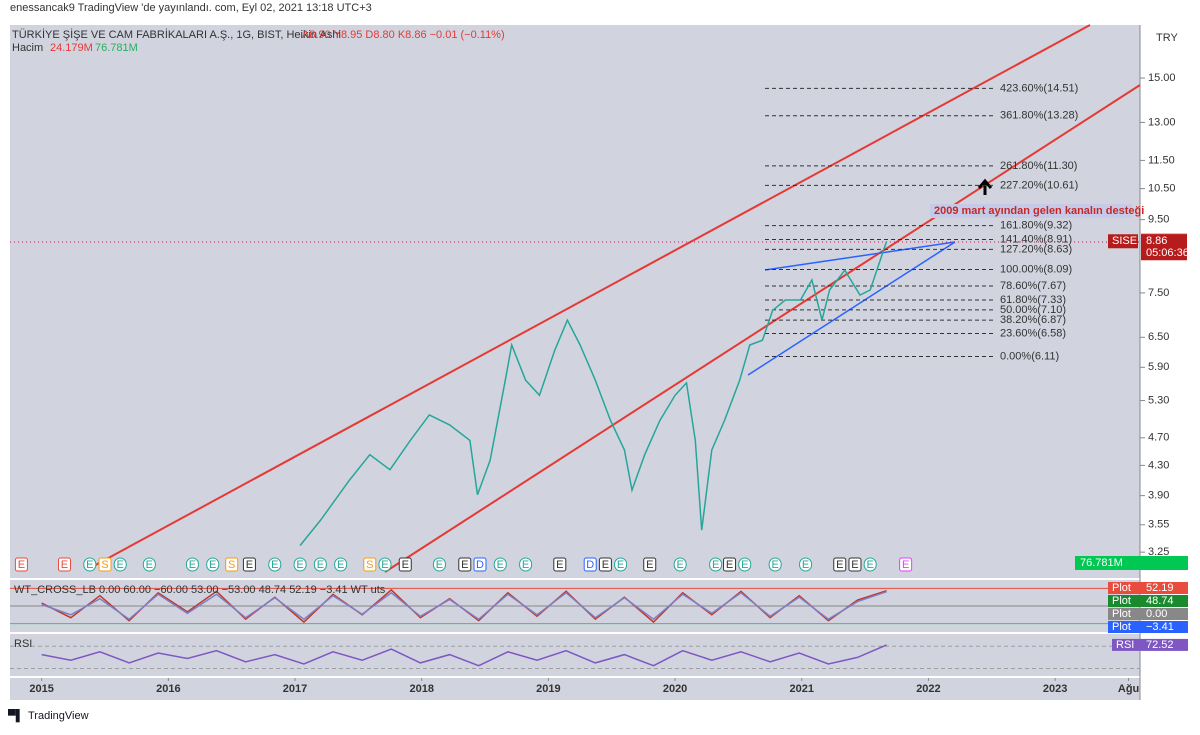  I want to click on fib-label: 61.80%(7.33), so click(1033, 300).